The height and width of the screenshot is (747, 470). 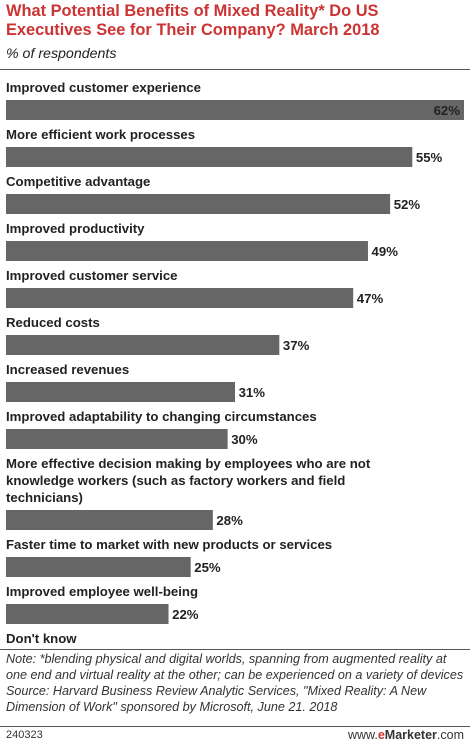 What do you see at coordinates (185, 614) in the screenshot?
I see `value-label: 22%` at bounding box center [185, 614].